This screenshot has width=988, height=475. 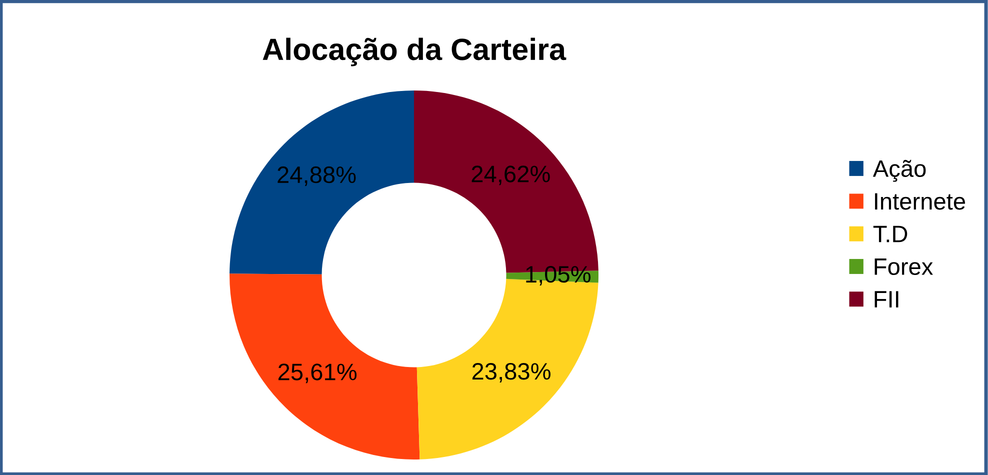 I want to click on data-label: 24,88%, so click(x=317, y=176).